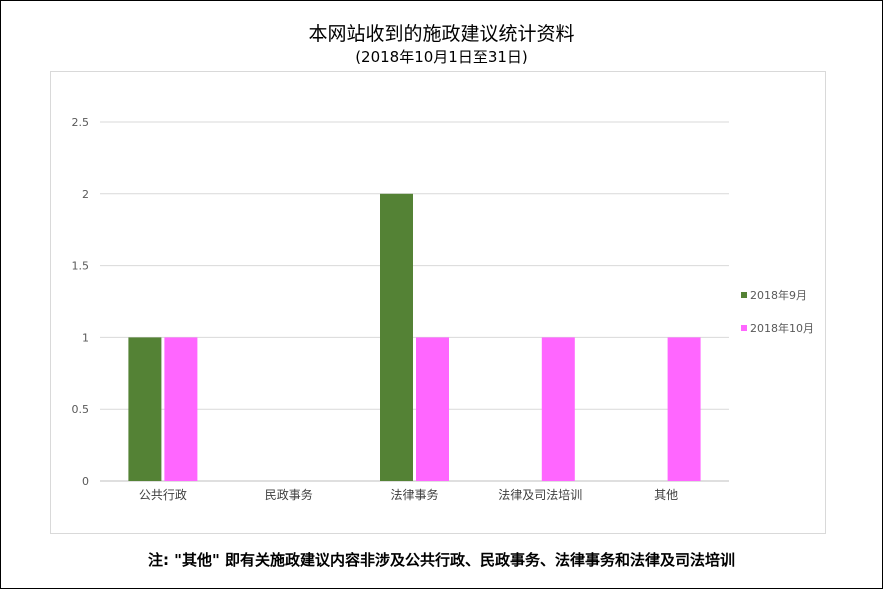 This screenshot has height=589, width=883. What do you see at coordinates (81, 122) in the screenshot?
I see `y-tick-label: 2.5` at bounding box center [81, 122].